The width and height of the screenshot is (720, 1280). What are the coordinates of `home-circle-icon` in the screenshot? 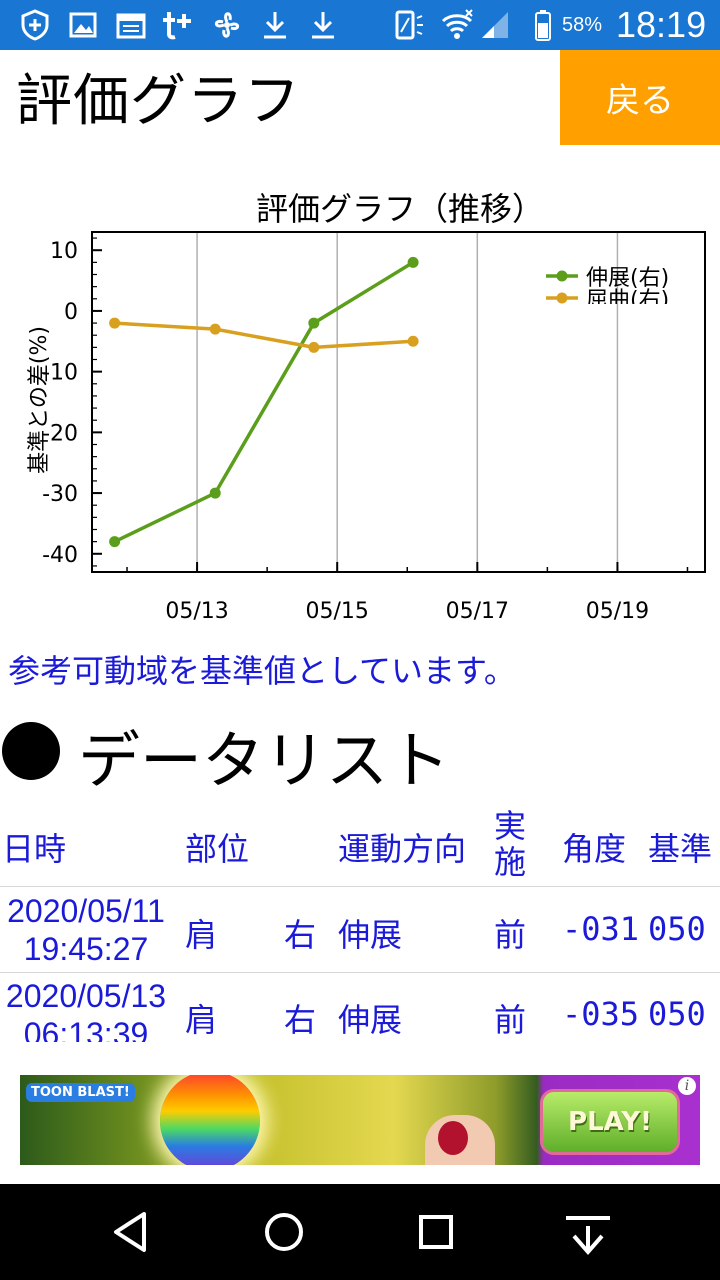 It's located at (284, 1232).